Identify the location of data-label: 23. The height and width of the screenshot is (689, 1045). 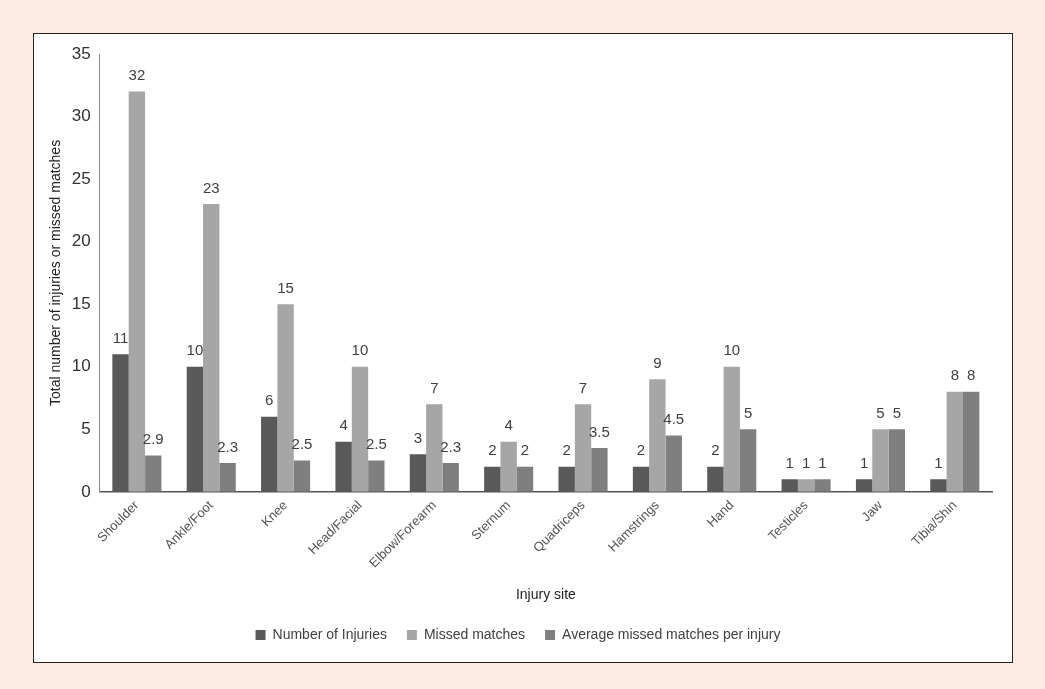
(211, 187).